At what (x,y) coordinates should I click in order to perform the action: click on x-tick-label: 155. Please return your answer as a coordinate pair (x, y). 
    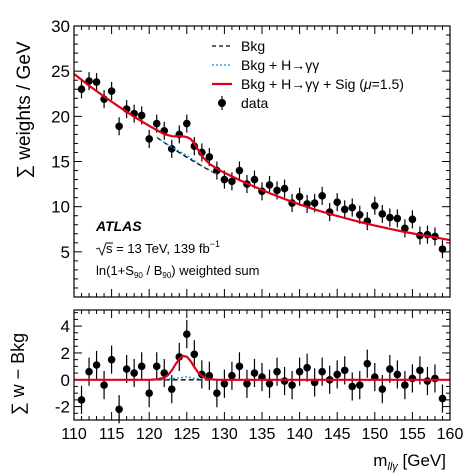
    Looking at the image, I should click on (412, 434).